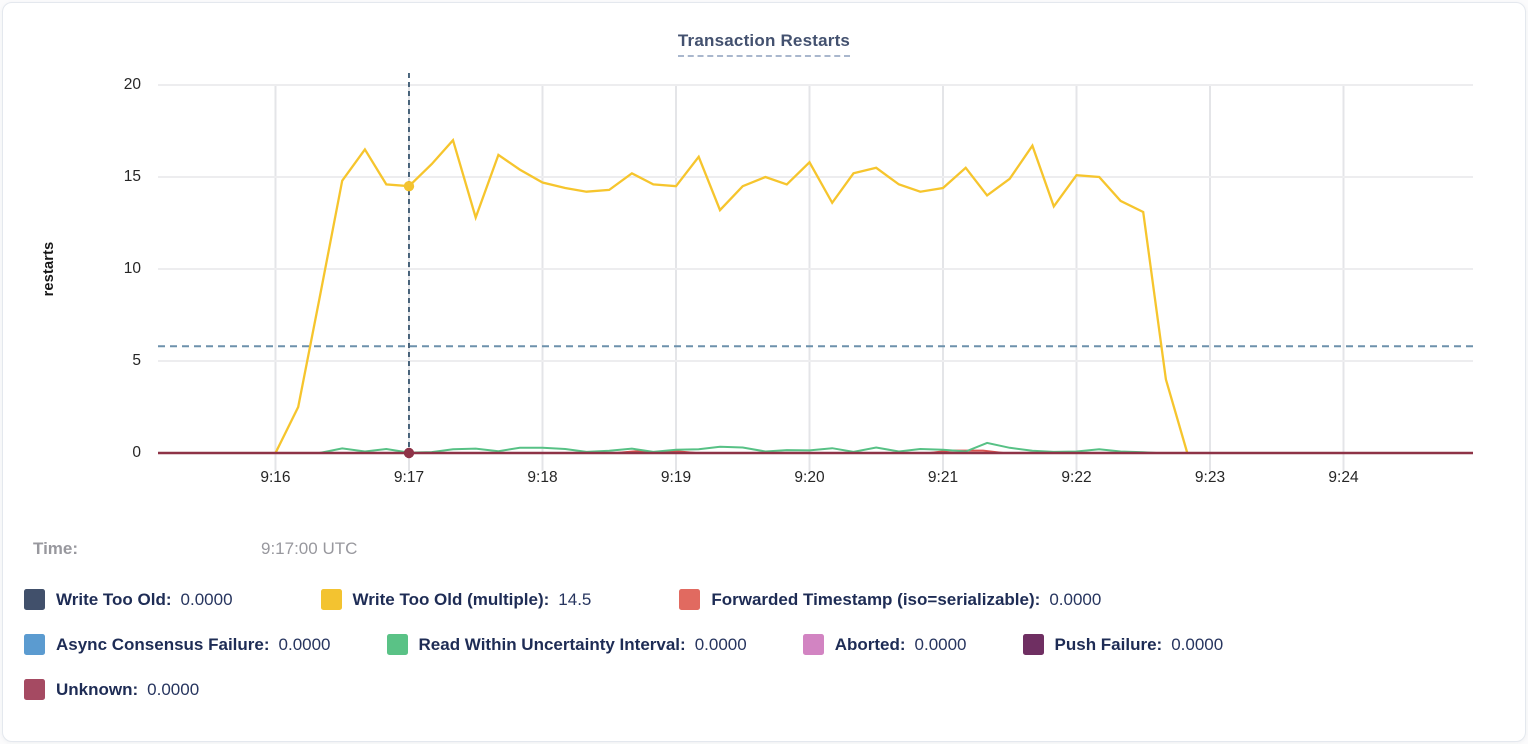 This screenshot has width=1528, height=744. I want to click on legend-item-push-failure: Push Failure: 0.0000, so click(1123, 644).